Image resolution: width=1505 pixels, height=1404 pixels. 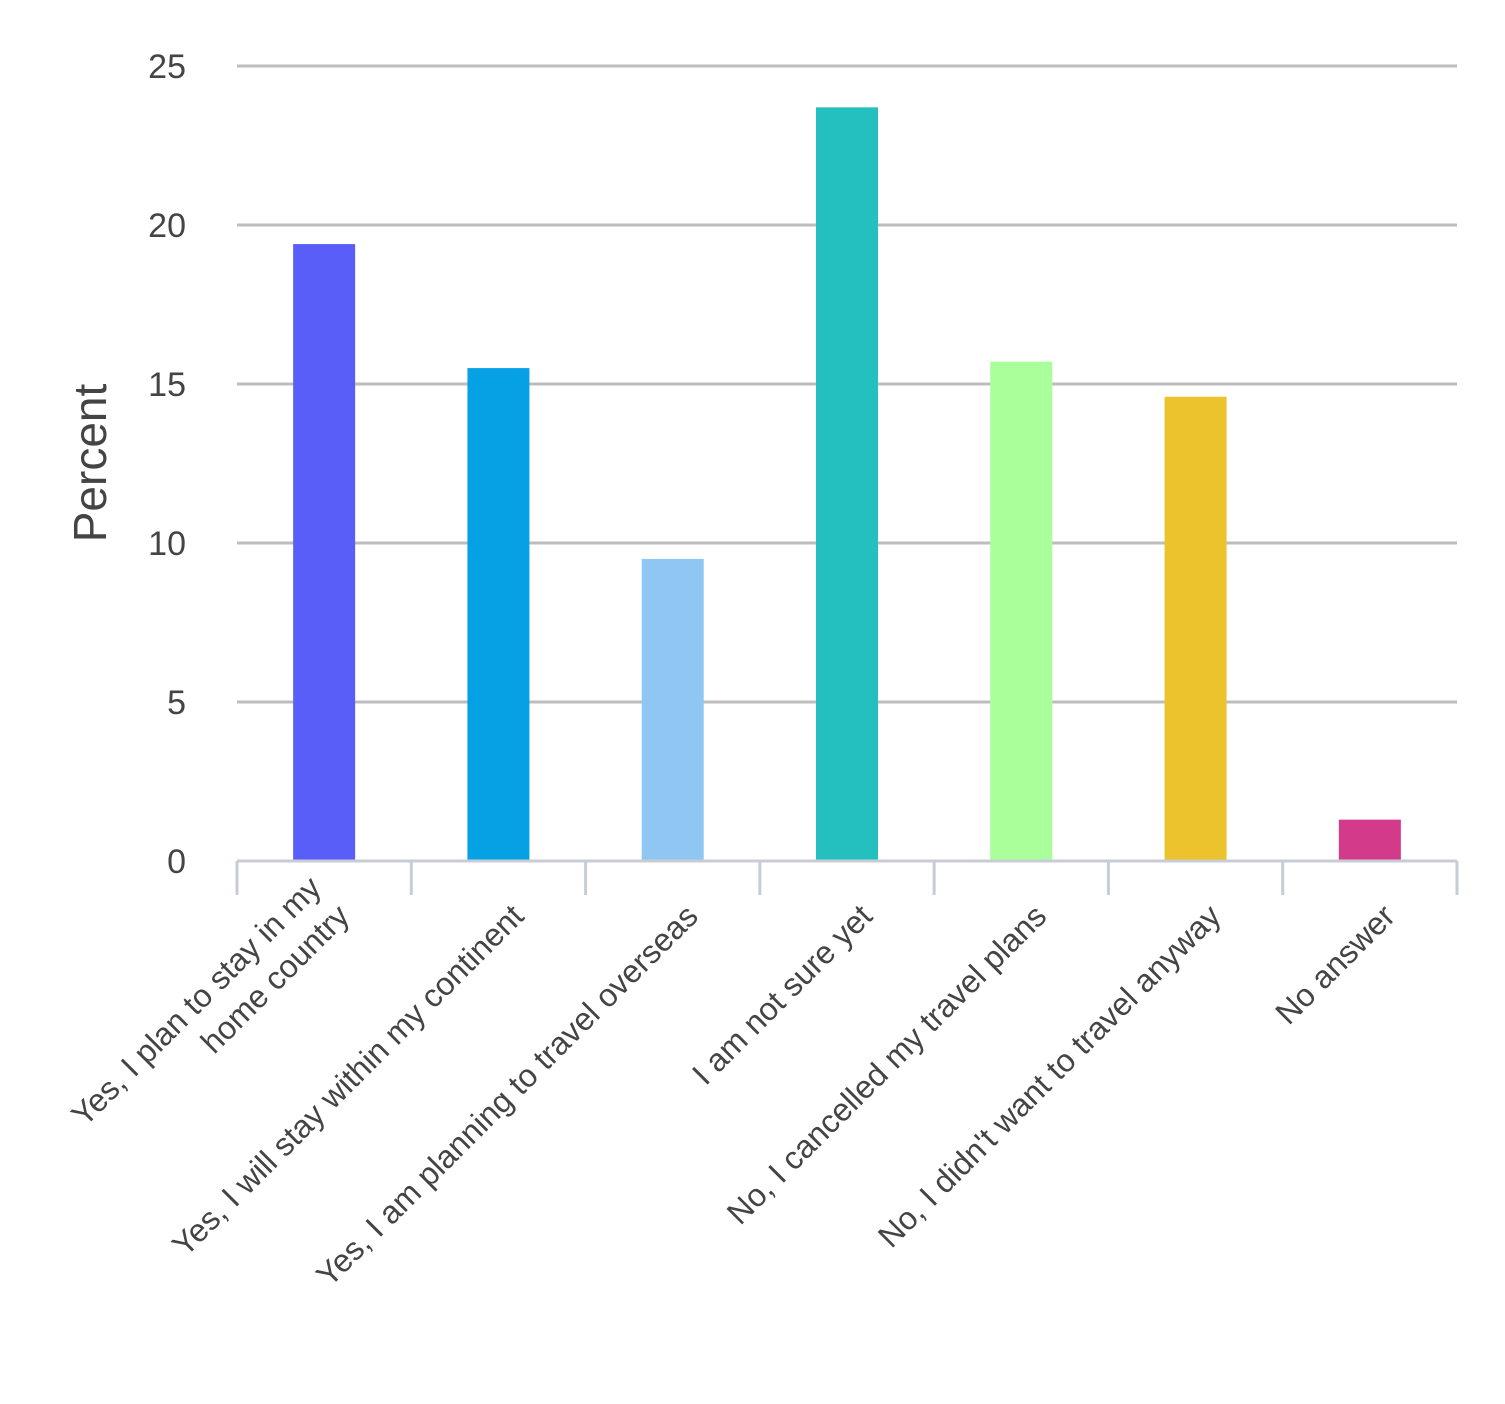 I want to click on x-category-label-6: No, I didn't want to travel anyway, so click(x=1049, y=1076).